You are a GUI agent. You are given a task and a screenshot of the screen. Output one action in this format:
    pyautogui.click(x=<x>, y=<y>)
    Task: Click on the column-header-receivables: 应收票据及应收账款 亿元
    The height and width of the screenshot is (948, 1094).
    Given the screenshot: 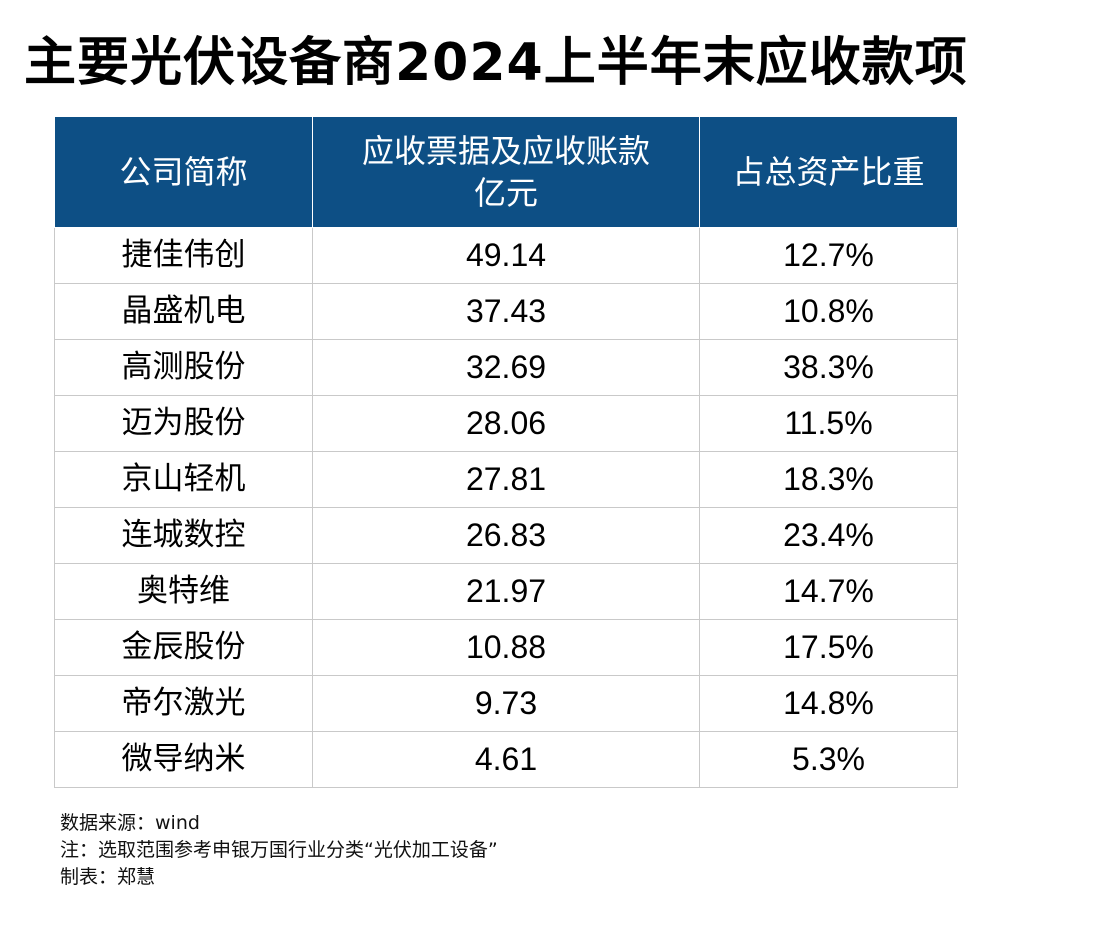 What is the action you would take?
    pyautogui.click(x=506, y=172)
    